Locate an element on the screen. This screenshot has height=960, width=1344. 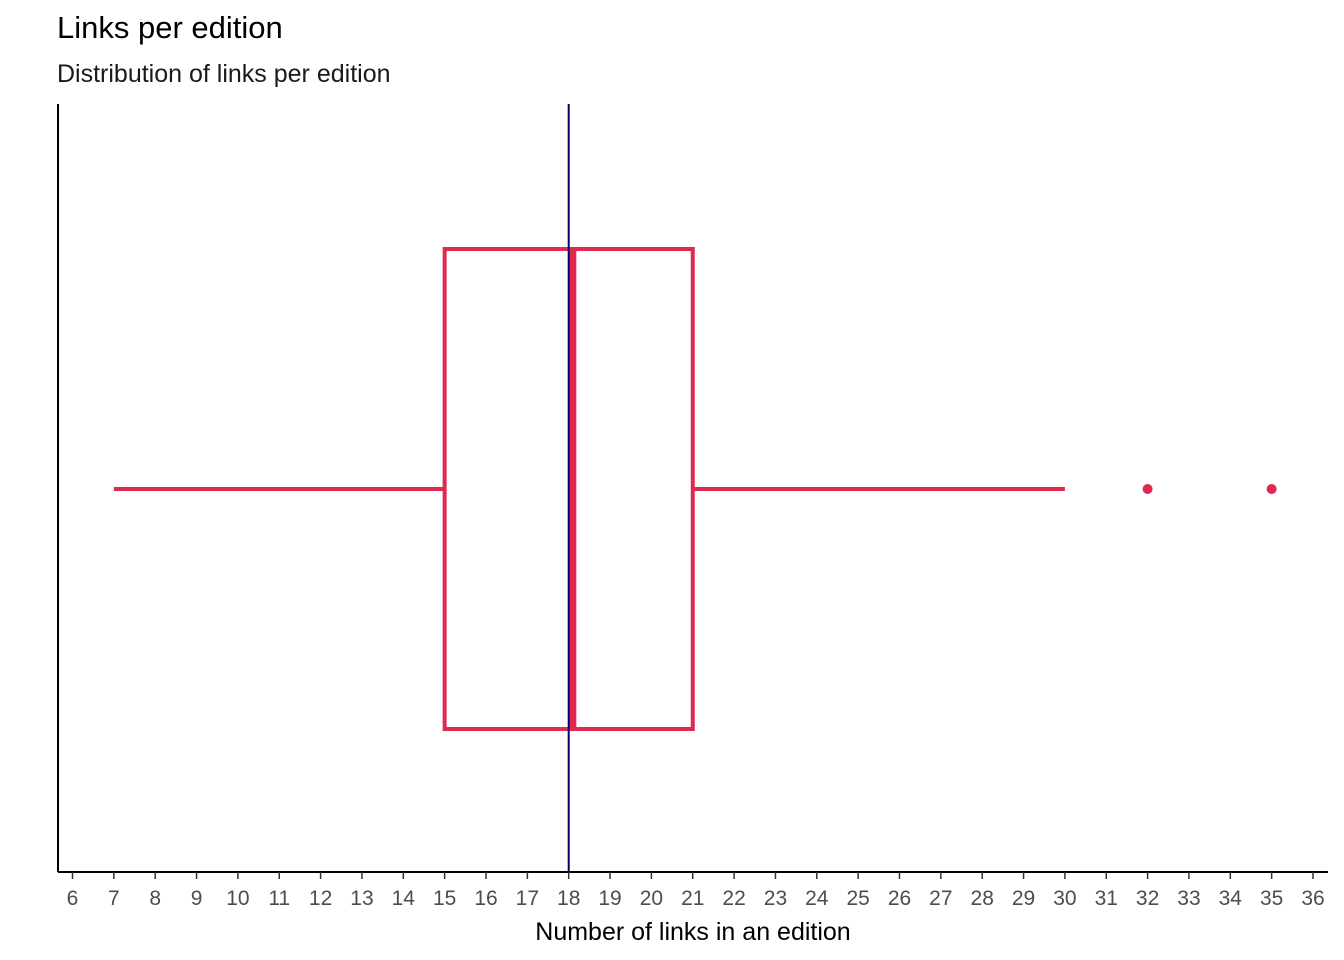
x-axis-title: Number of links in an edition is located at coordinates (692, 932).